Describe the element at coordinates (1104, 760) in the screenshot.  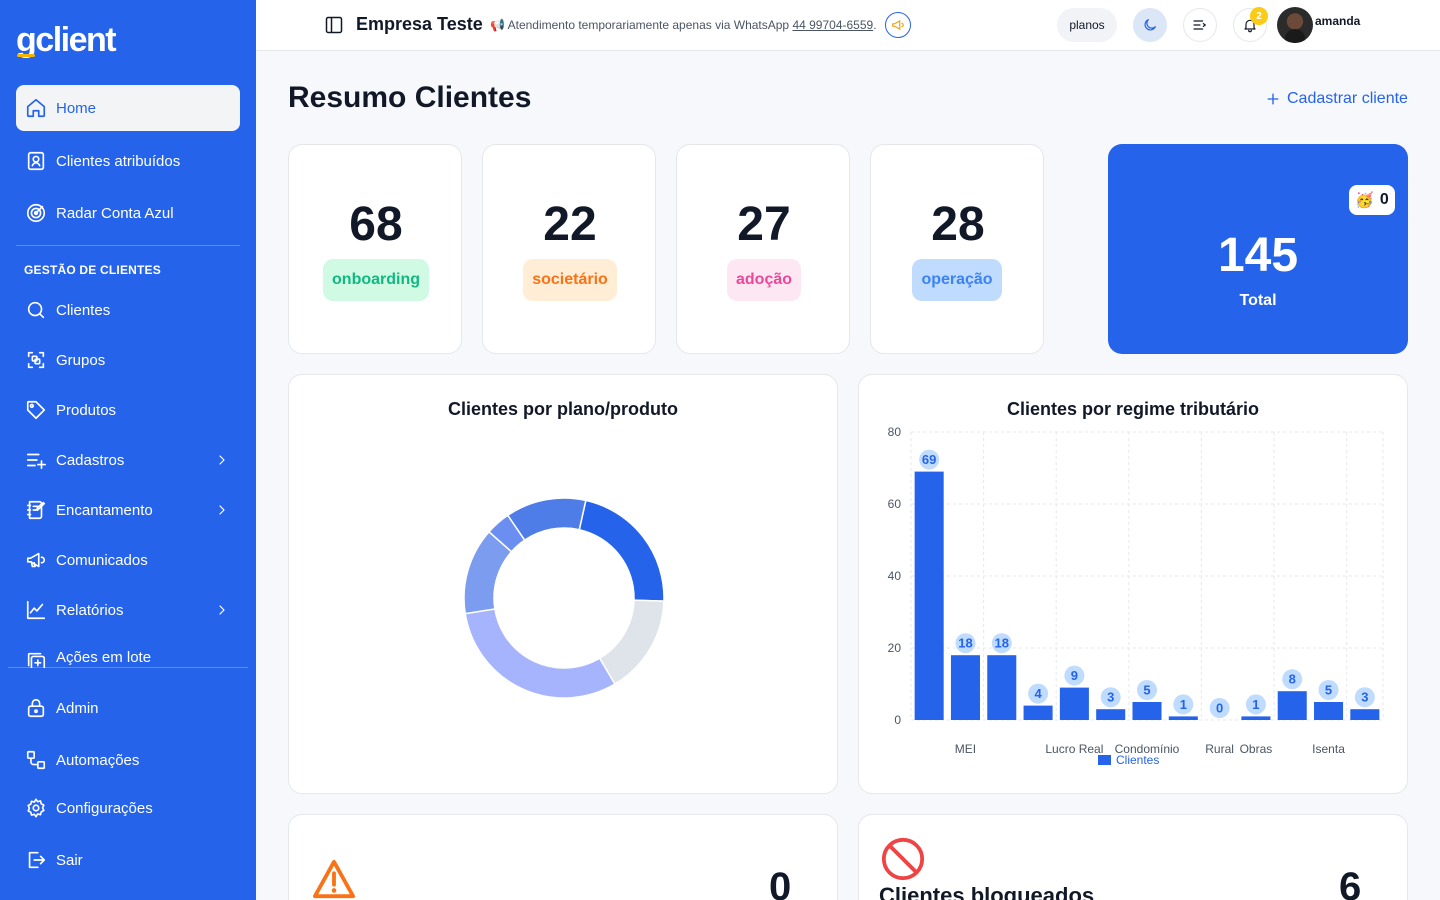
I see `legend-swatch` at that location.